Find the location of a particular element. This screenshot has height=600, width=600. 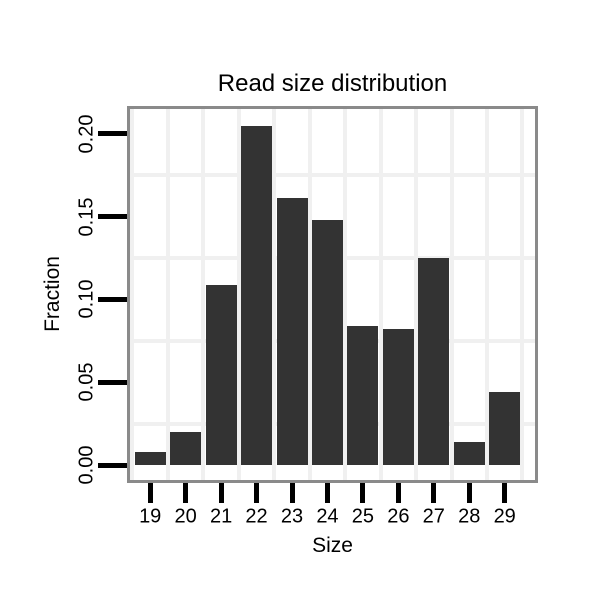

x-tick-label: 26 is located at coordinates (398, 516).